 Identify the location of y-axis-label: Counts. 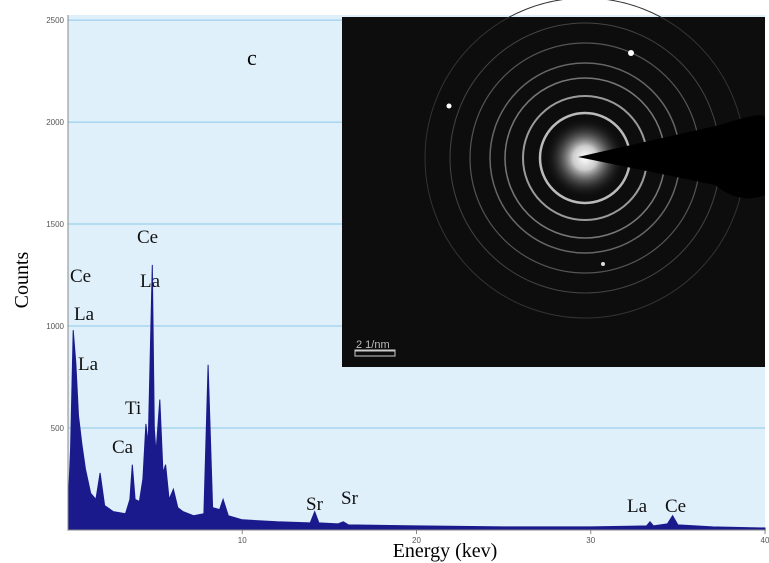
(22, 279).